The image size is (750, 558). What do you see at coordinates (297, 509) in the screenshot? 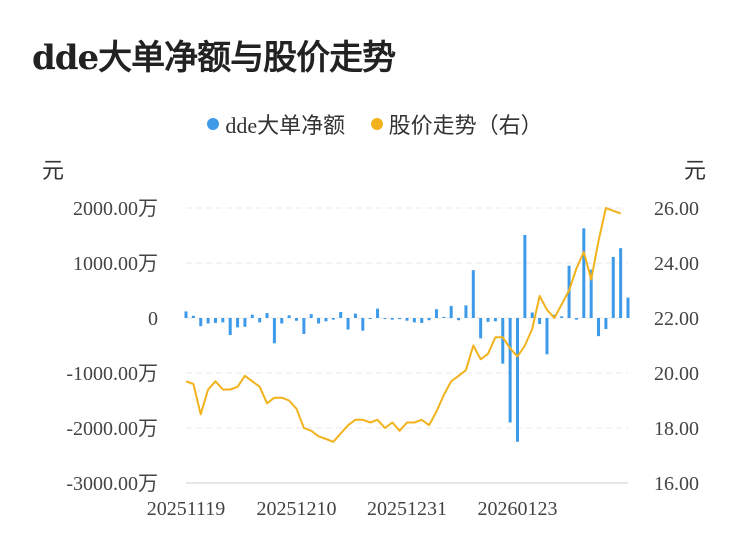
I see `x-tick-label: 20251210` at bounding box center [297, 509].